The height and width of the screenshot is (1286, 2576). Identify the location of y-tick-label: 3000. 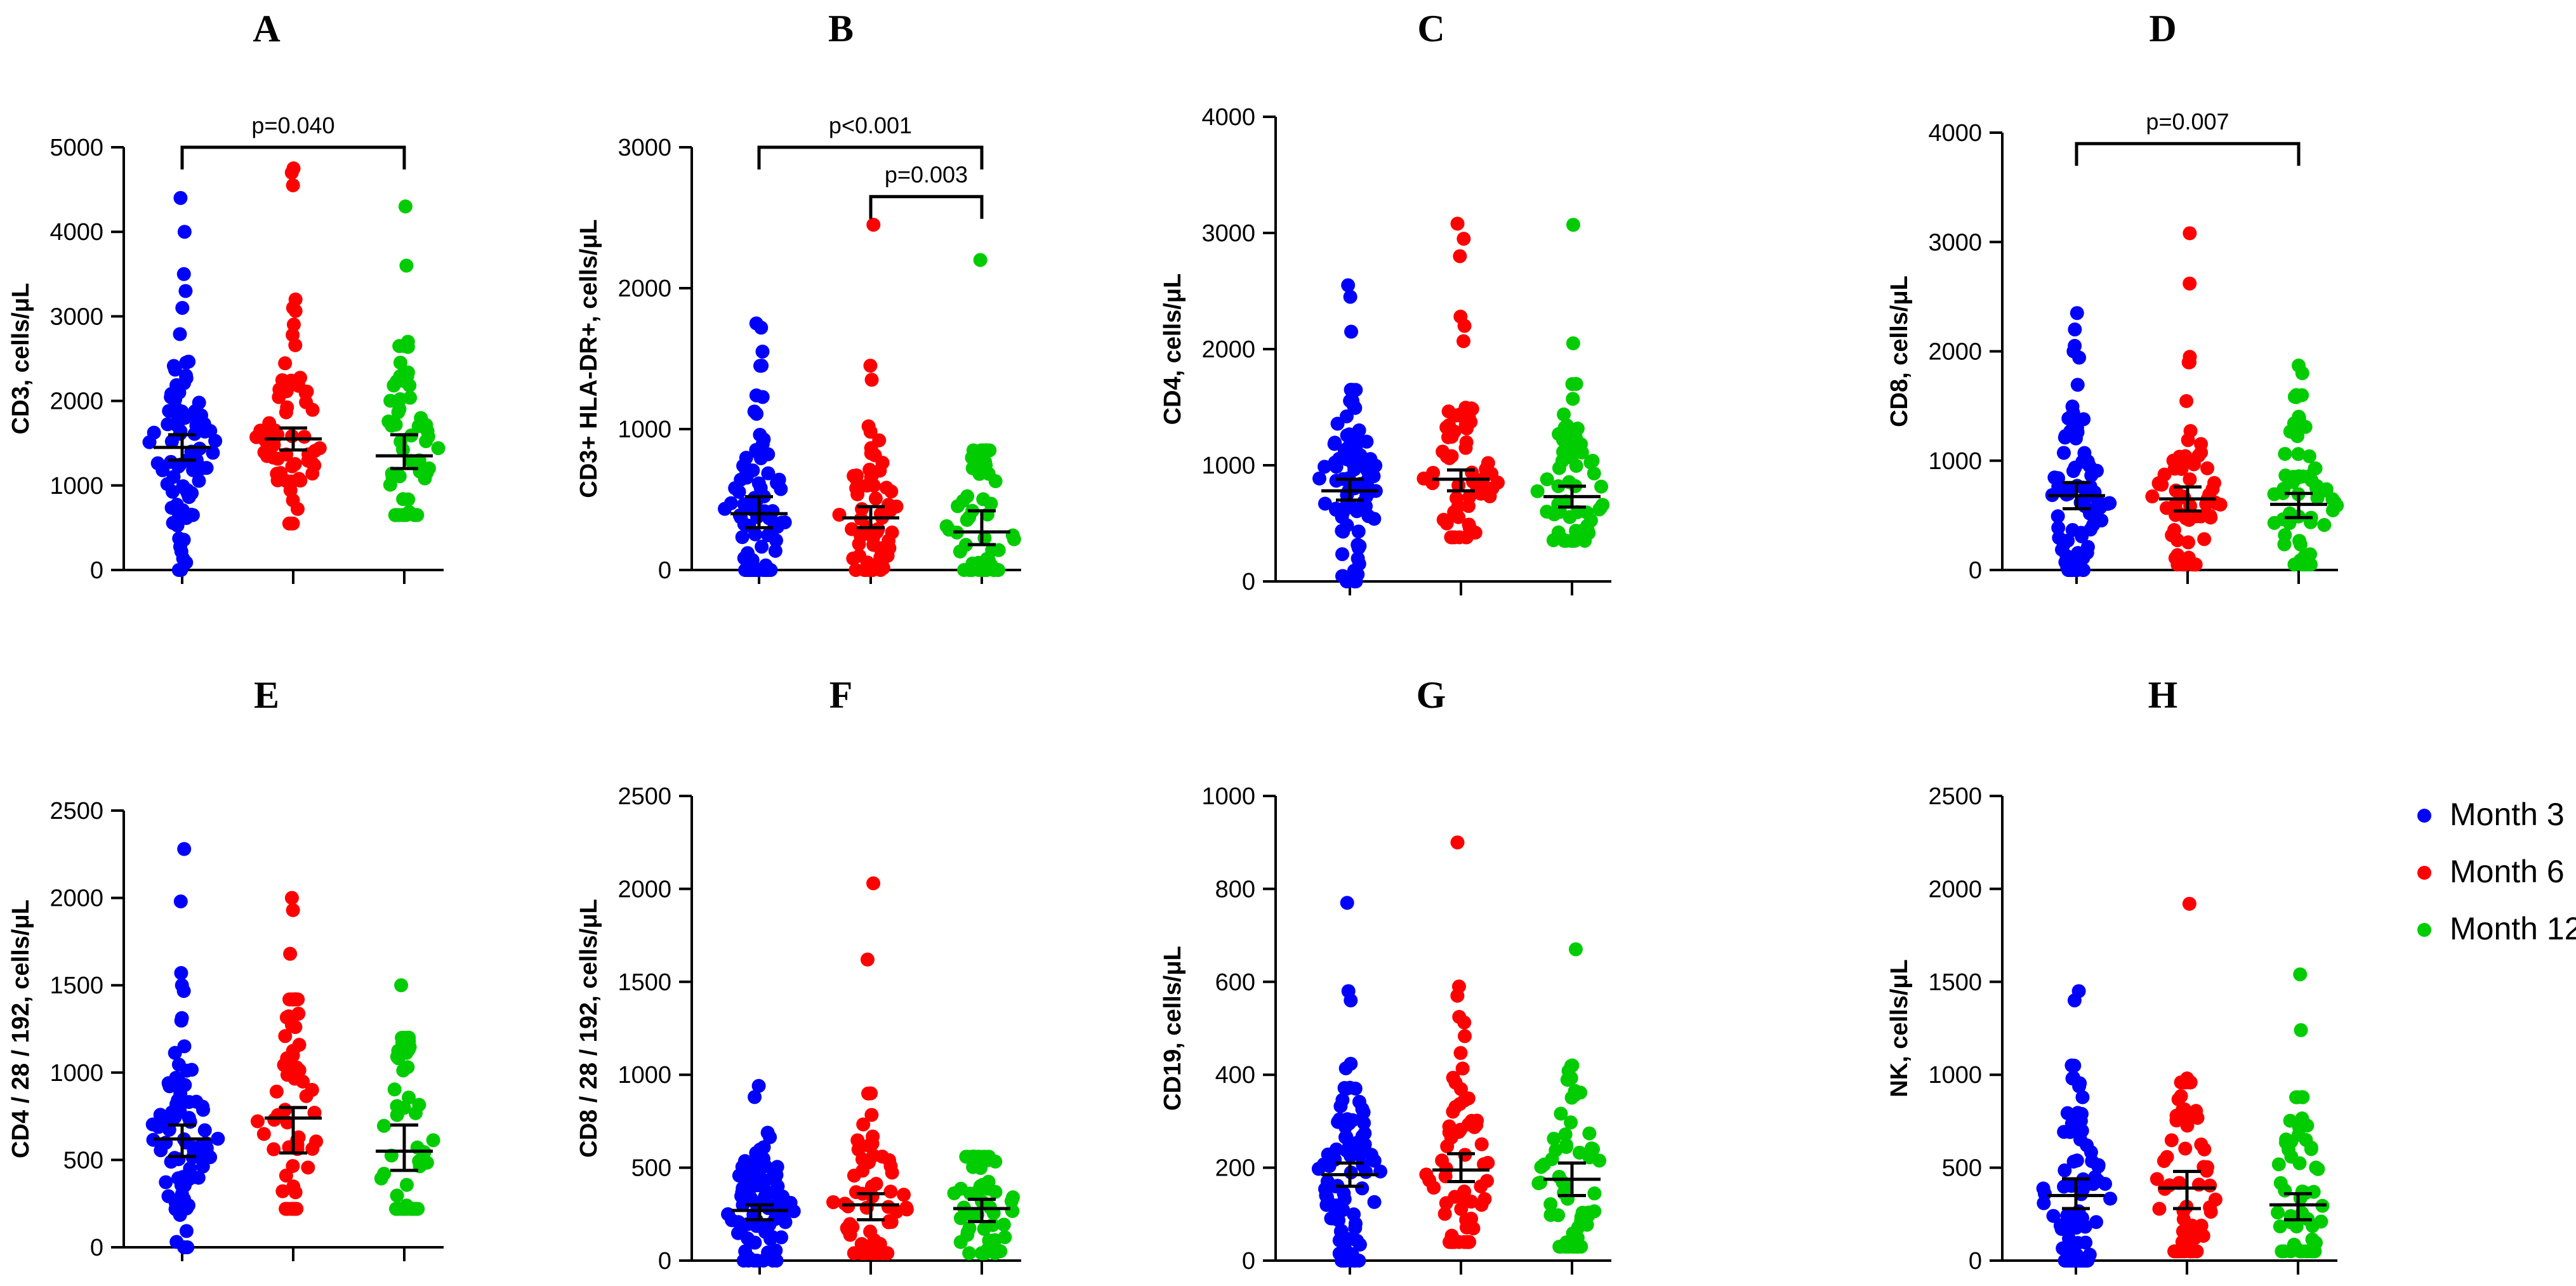
(645, 148).